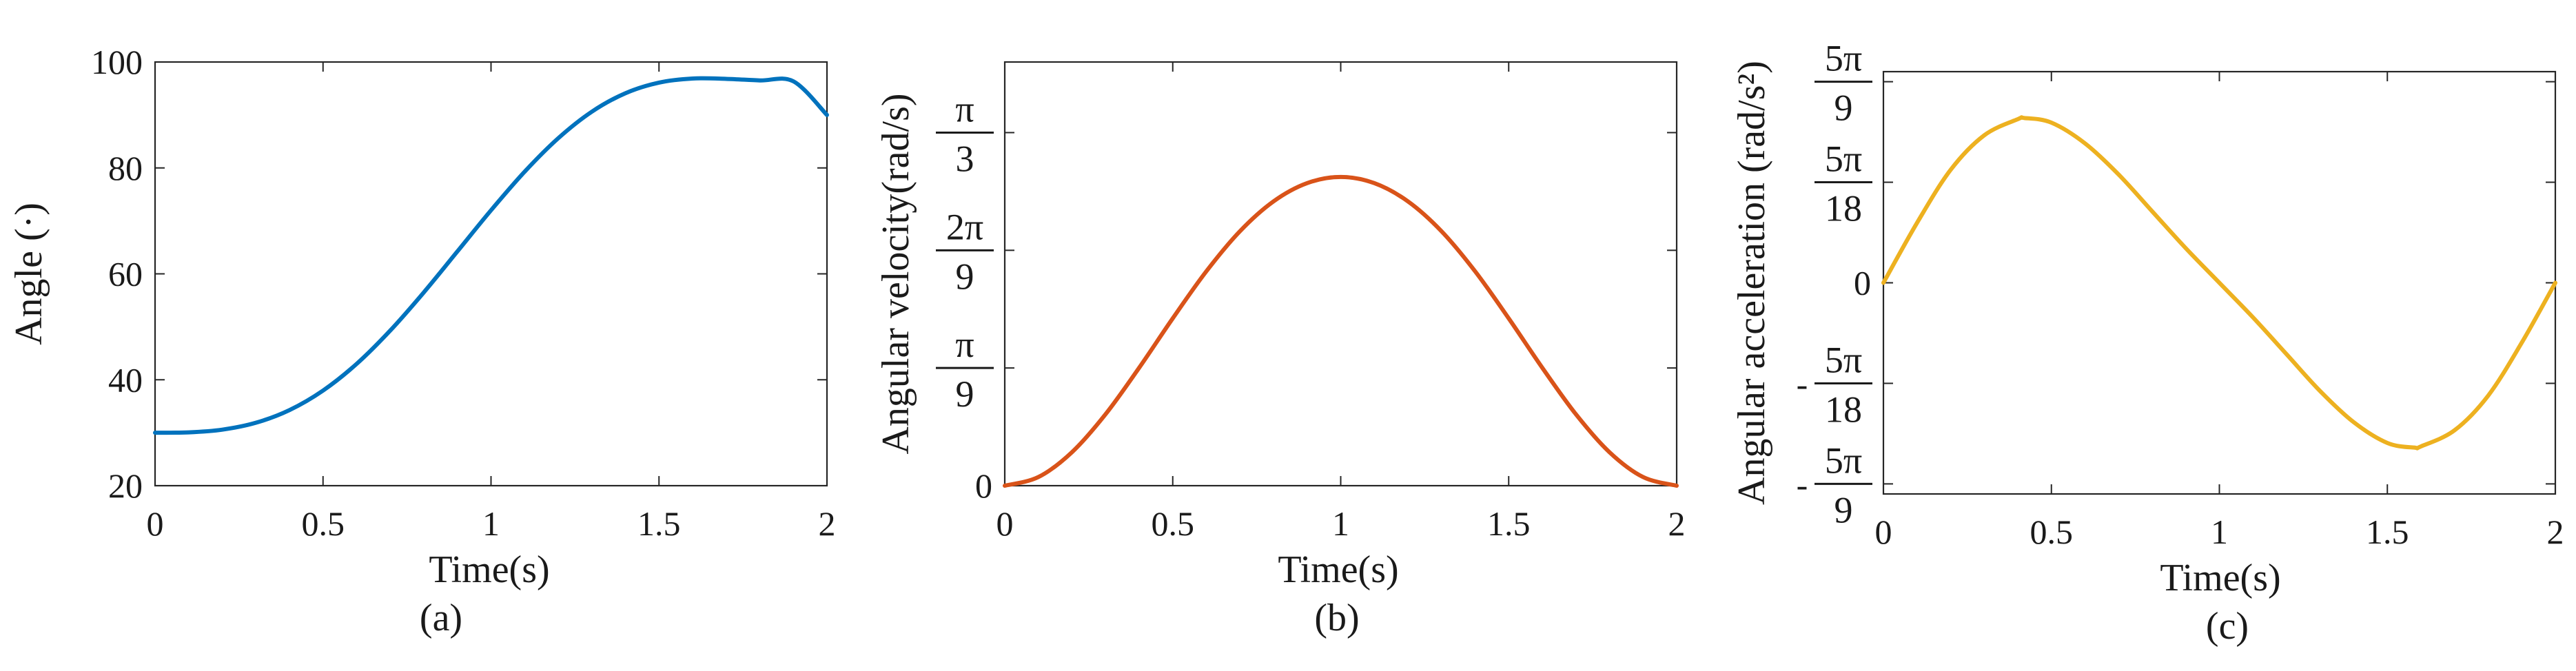  Describe the element at coordinates (1843, 84) in the screenshot. I see `y-tick-fraction: 5π9` at that location.